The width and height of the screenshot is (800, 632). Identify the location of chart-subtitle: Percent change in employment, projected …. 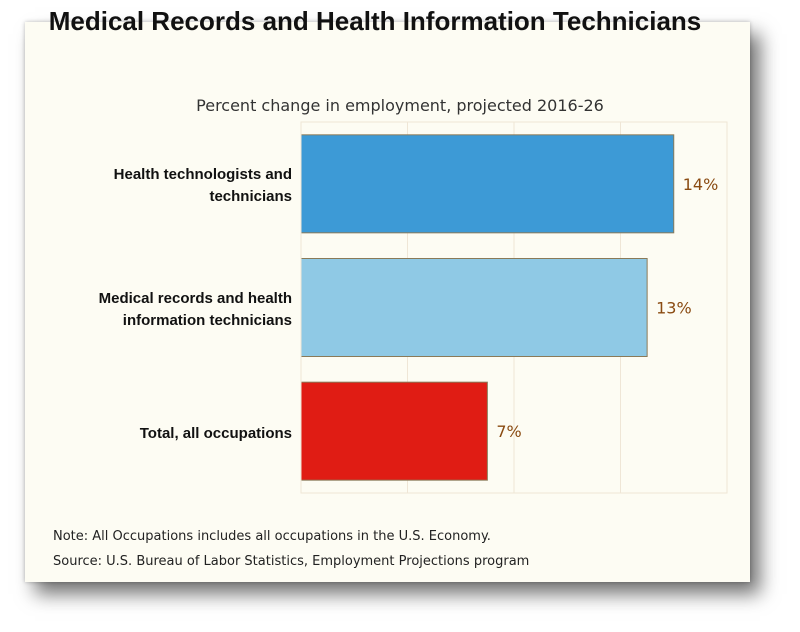
(400, 105).